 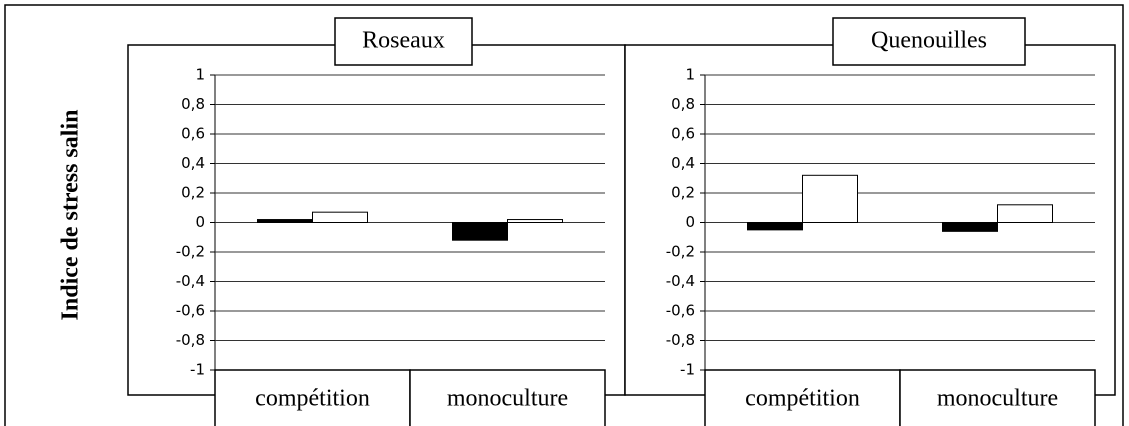 I want to click on chart-title: Quenouilles, so click(x=929, y=41).